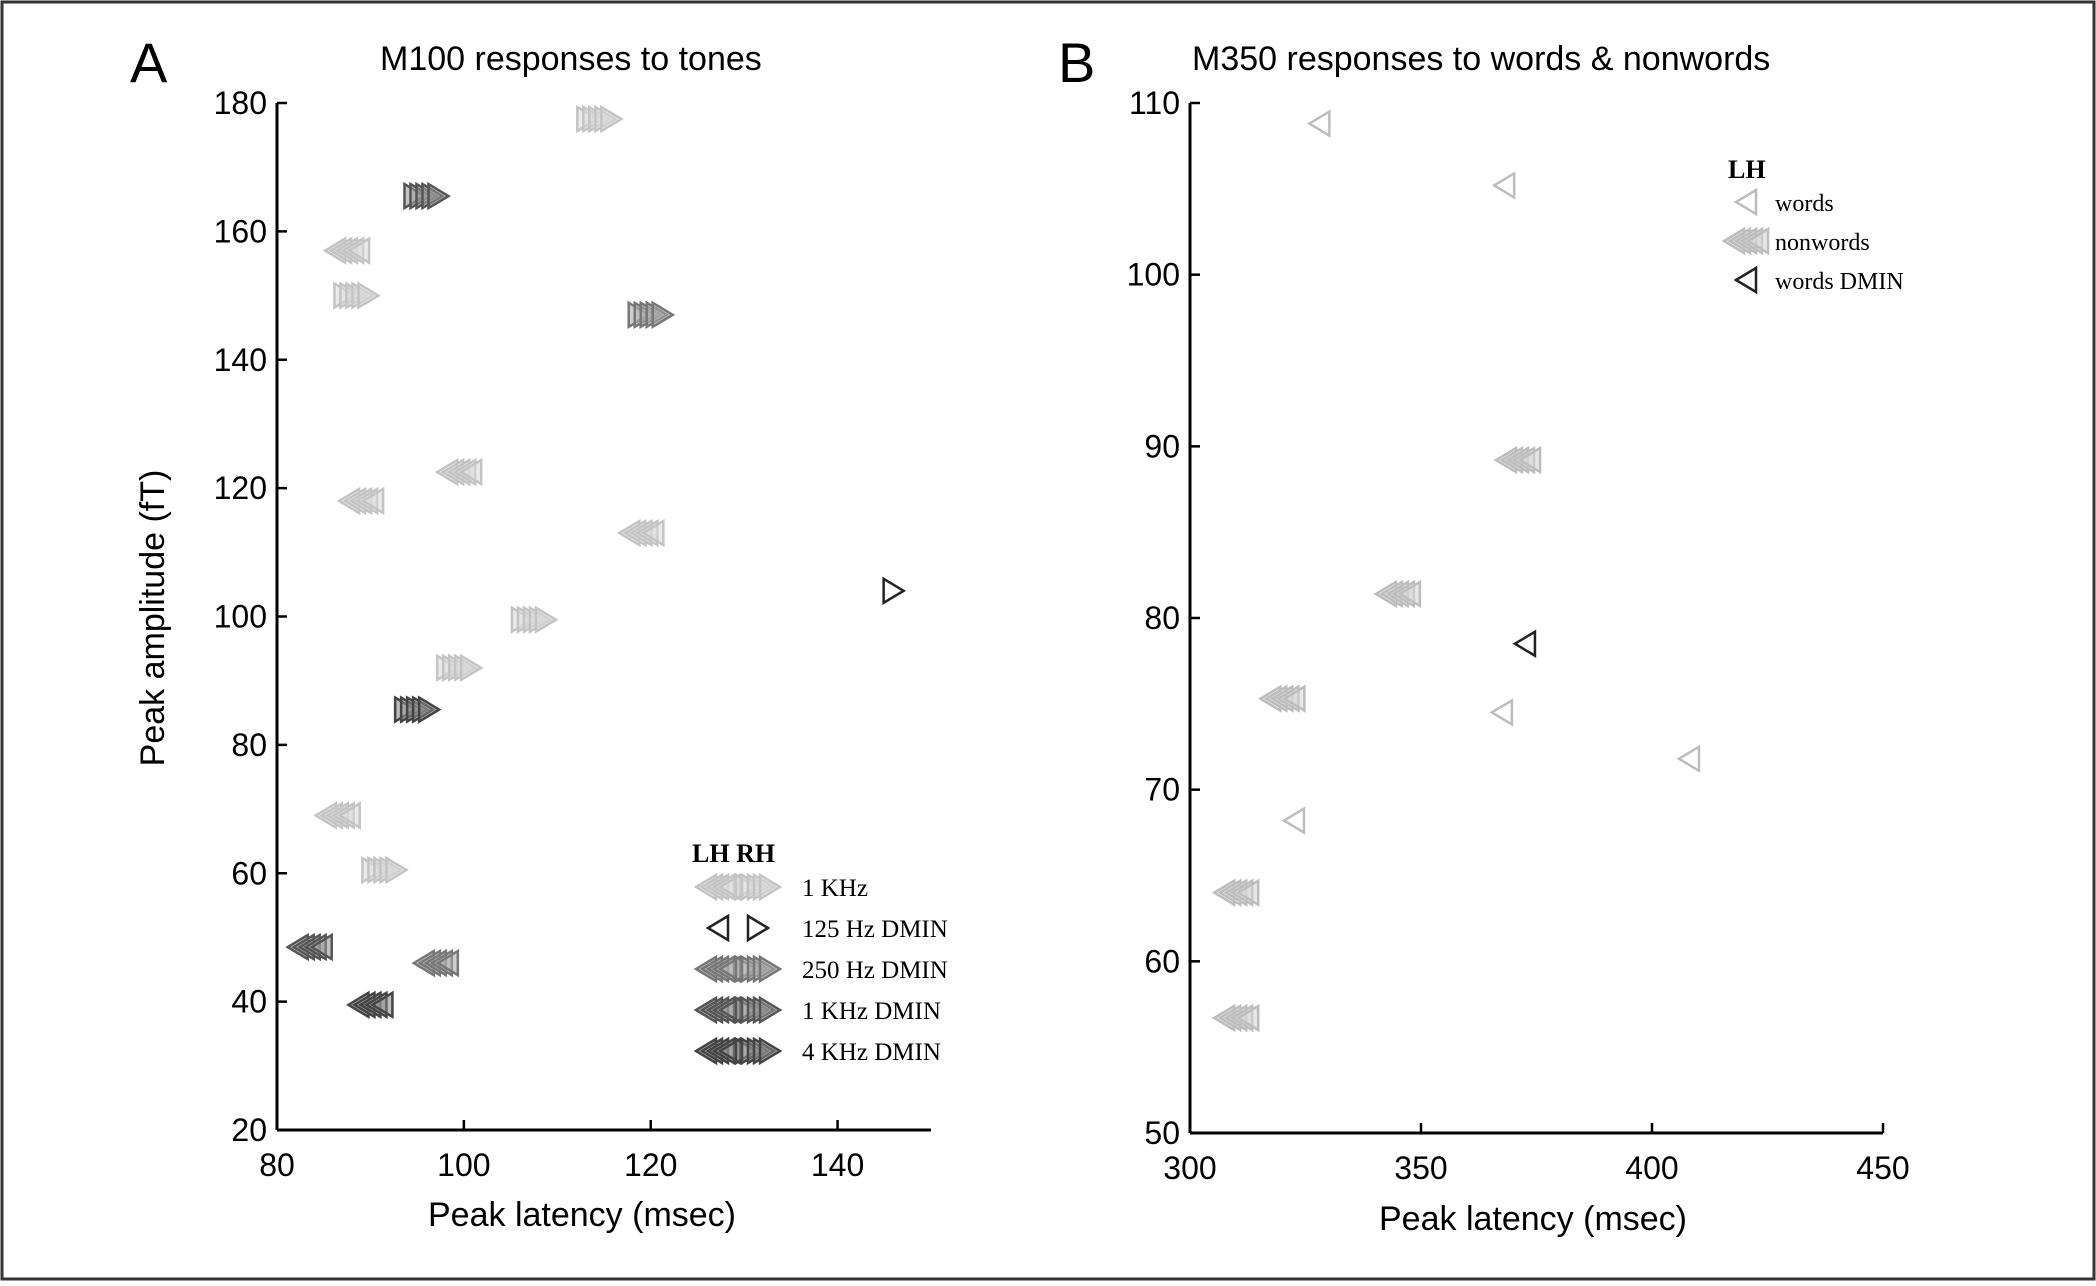 This screenshot has width=2096, height=1286. I want to click on legend-label: 125 Hz DMIN, so click(875, 929).